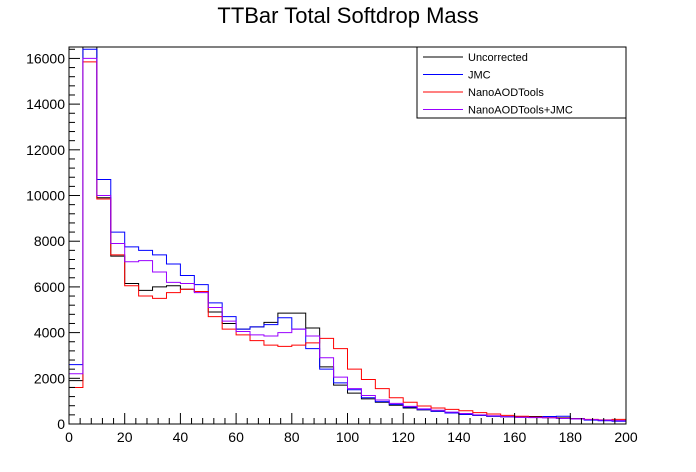 The height and width of the screenshot is (472, 696). I want to click on y-tick-label: 16000, so click(45, 58).